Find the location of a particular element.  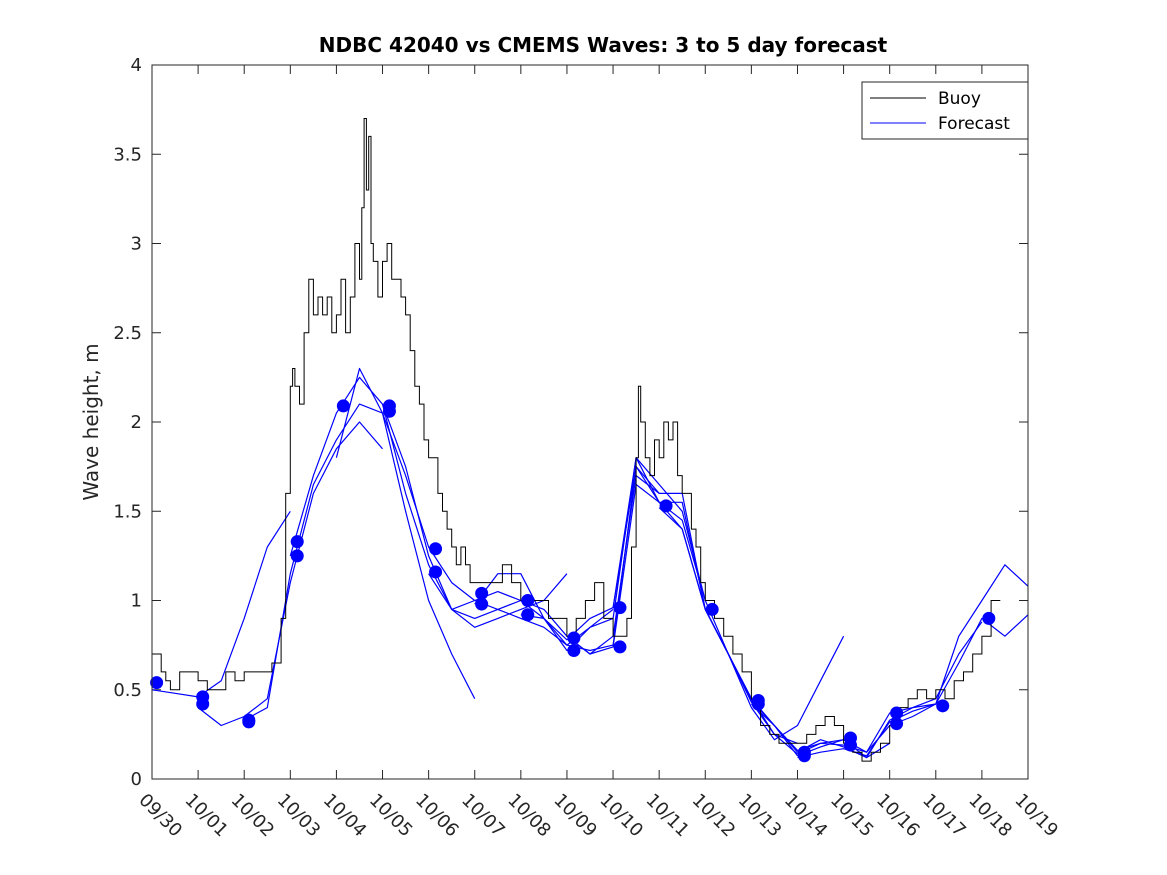

y-tick-label: 1 is located at coordinates (136, 601).